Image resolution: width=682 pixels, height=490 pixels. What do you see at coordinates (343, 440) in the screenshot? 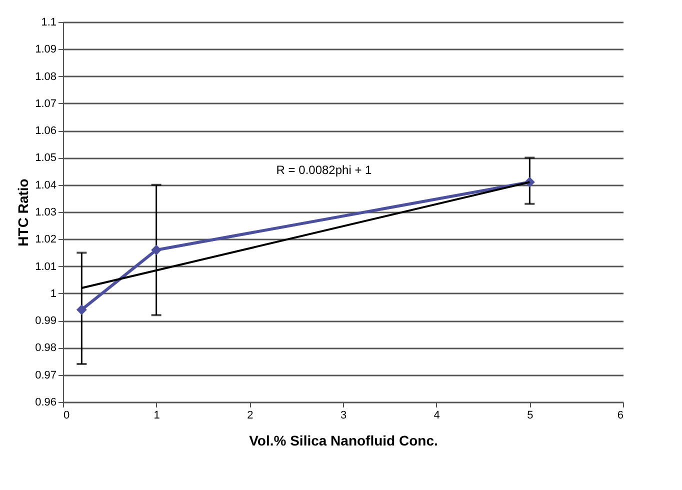
I see `x-axis-title: Vol.% Silica Nanofluid Conc.` at bounding box center [343, 440].